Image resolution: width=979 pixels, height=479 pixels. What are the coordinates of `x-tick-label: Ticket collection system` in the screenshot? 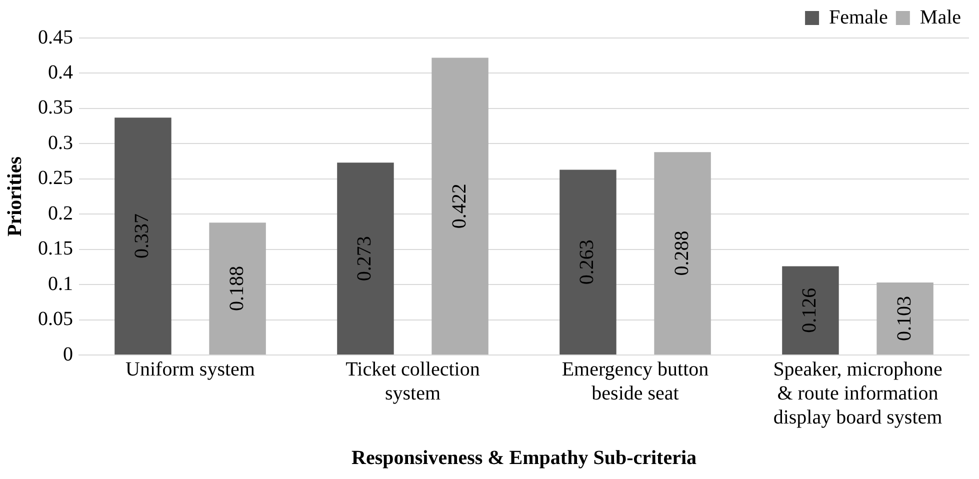 It's located at (413, 381).